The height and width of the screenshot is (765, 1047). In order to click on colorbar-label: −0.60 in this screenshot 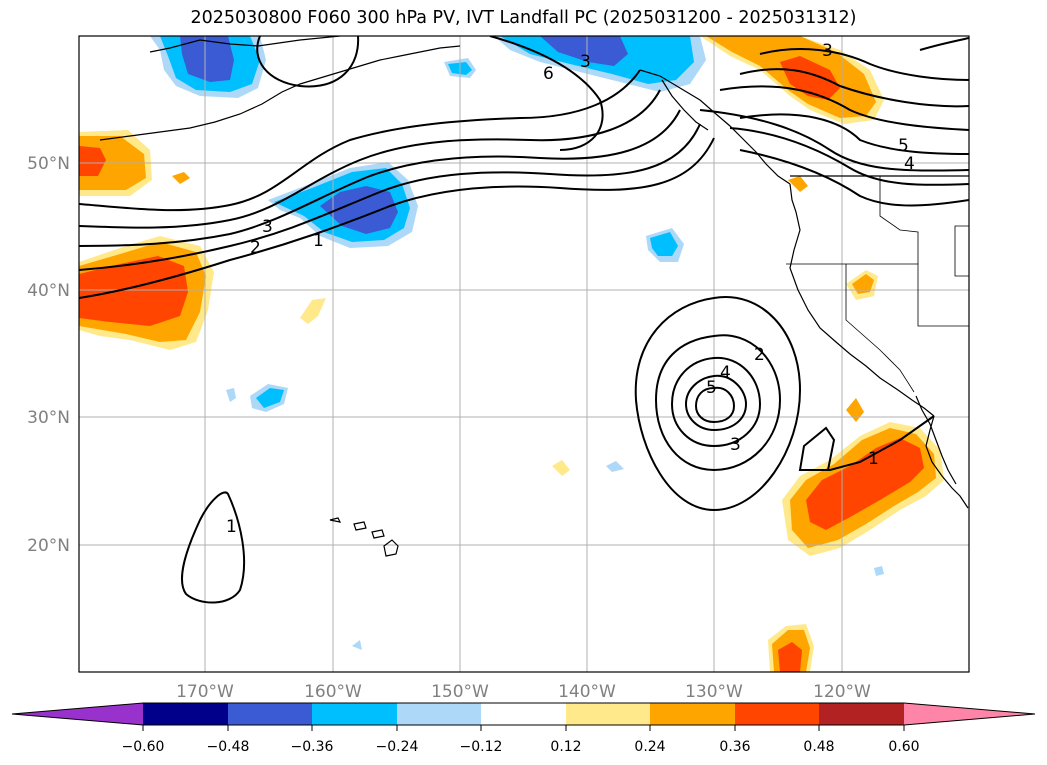, I will do `click(143, 747)`.